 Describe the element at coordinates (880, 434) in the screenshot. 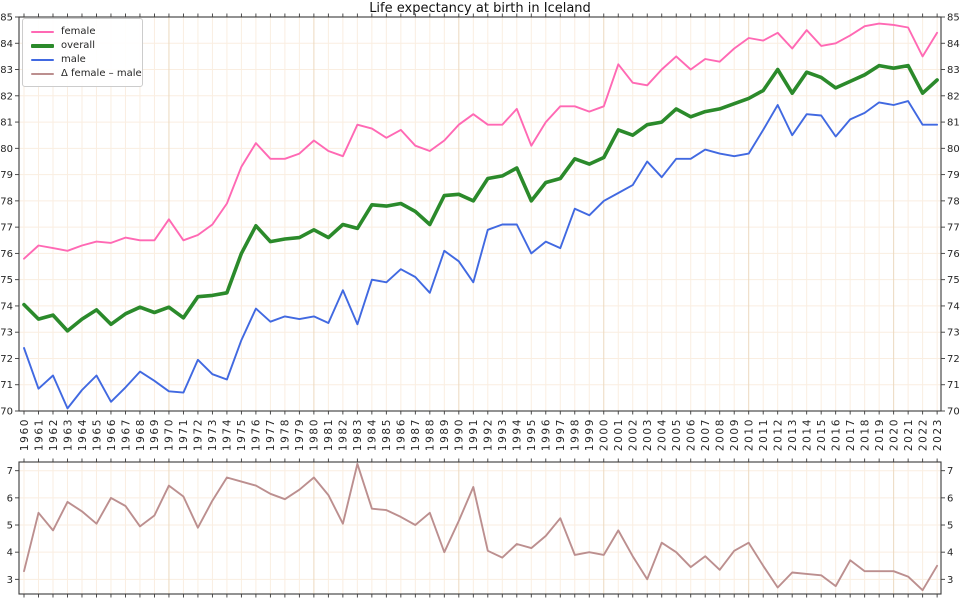

I see `x-tick-label: 2019` at that location.